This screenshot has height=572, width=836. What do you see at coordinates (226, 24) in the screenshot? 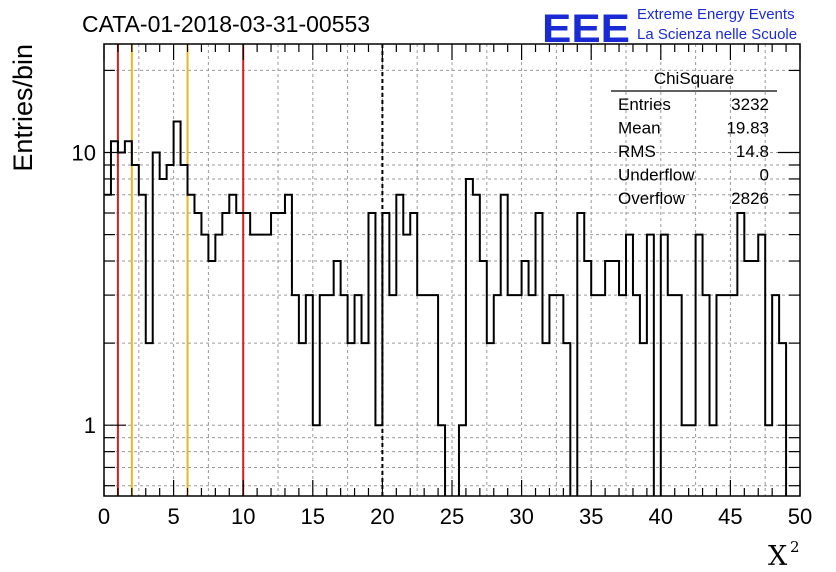
I see `chart-title: CATA-01-2018-03-31-00553` at bounding box center [226, 24].